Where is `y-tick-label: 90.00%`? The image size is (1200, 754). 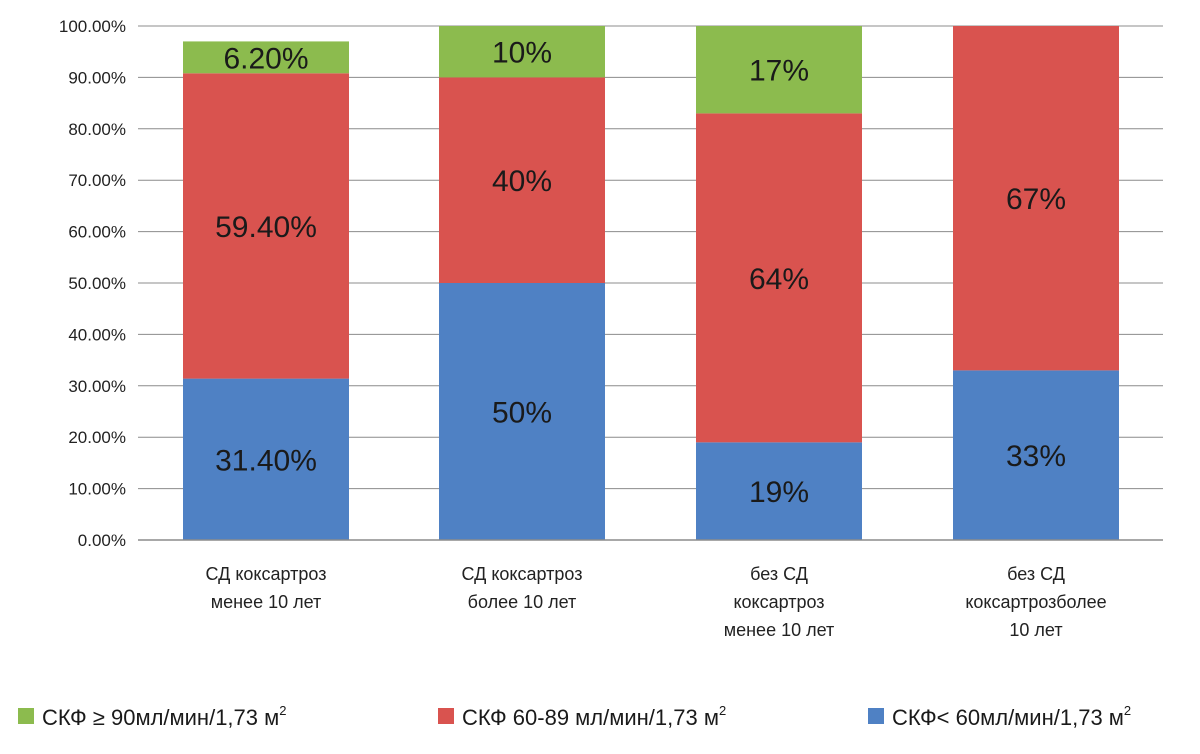 y-tick-label: 90.00% is located at coordinates (97, 77).